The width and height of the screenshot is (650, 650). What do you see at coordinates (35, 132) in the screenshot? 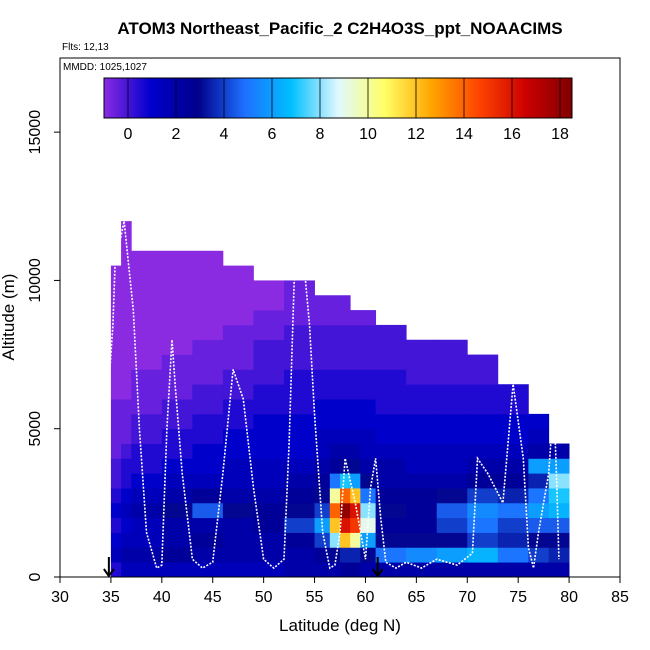
I see `y-tick-label: 15000` at bounding box center [35, 132].